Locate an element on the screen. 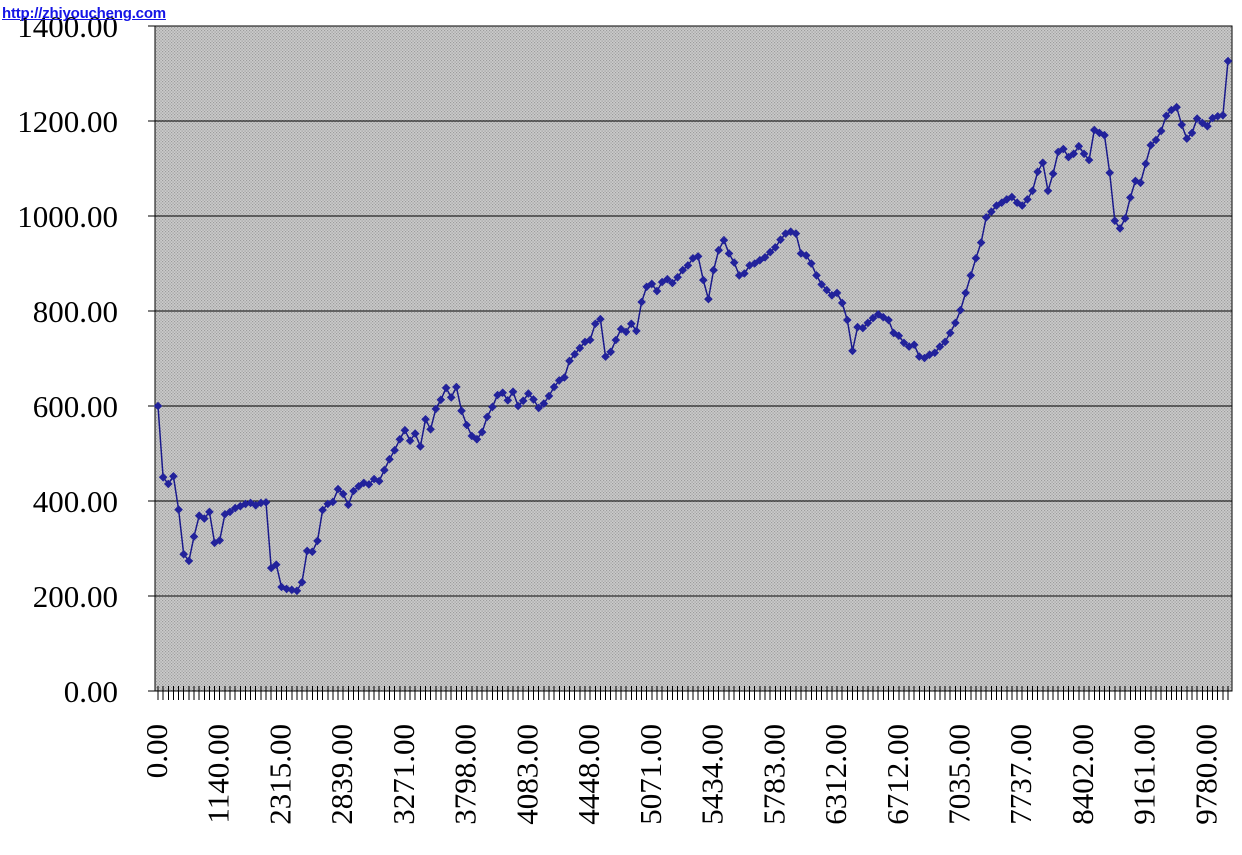 The image size is (1242, 855). svg-text: 200.00 is located at coordinates (75, 596).